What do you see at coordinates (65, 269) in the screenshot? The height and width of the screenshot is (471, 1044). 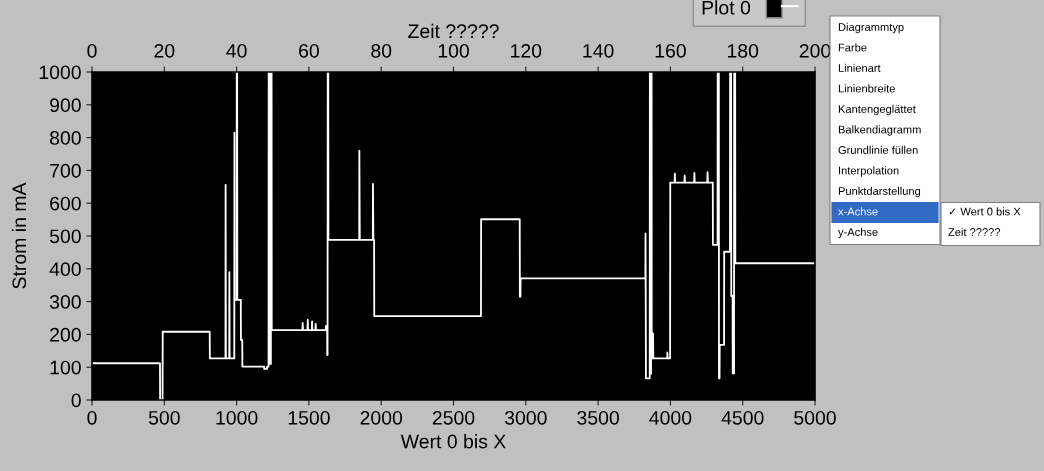 I see `y-tick-label: 400` at bounding box center [65, 269].